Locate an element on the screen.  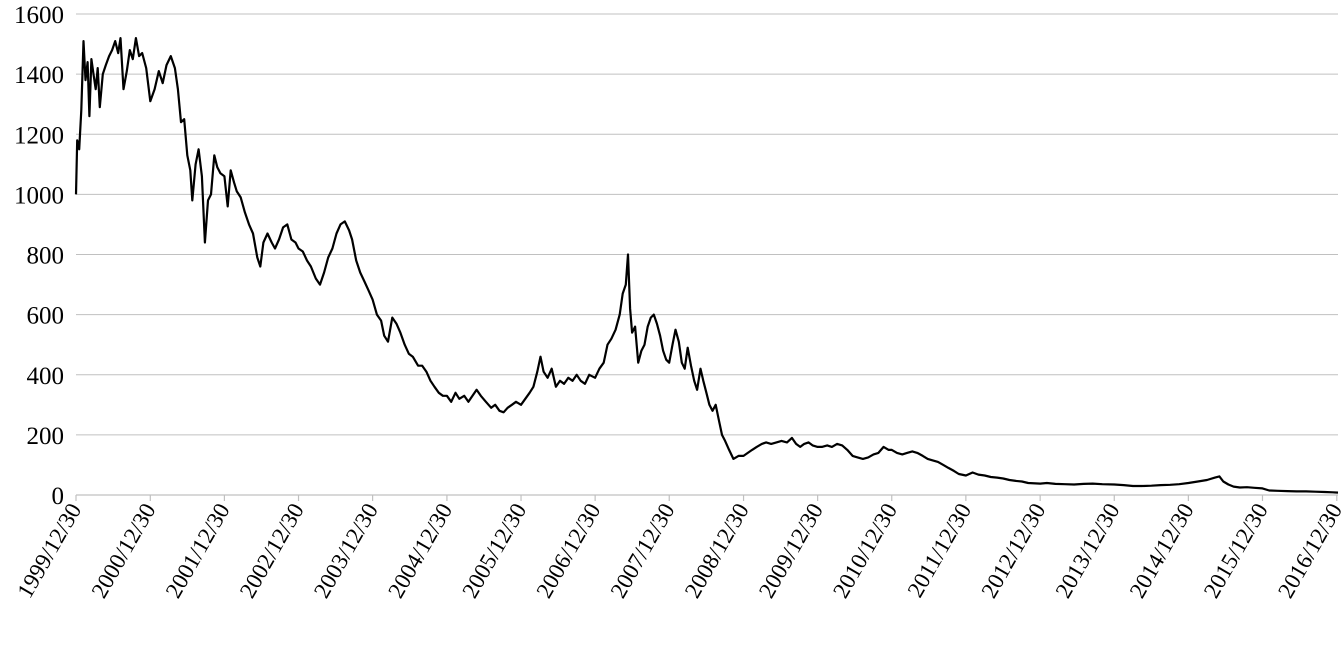
x-tick-label: 2008/12/30 is located at coordinates (717, 550).